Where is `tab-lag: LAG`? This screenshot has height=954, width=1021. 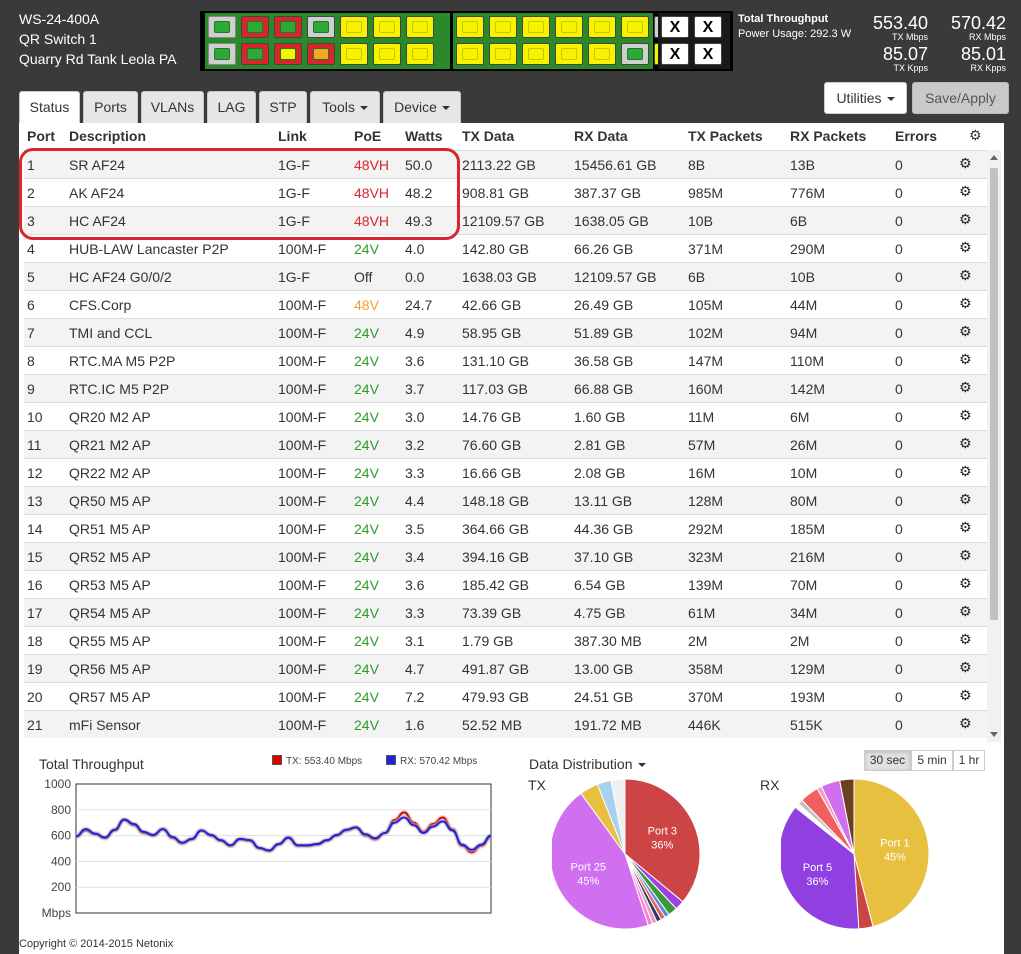 tab-lag: LAG is located at coordinates (231, 107).